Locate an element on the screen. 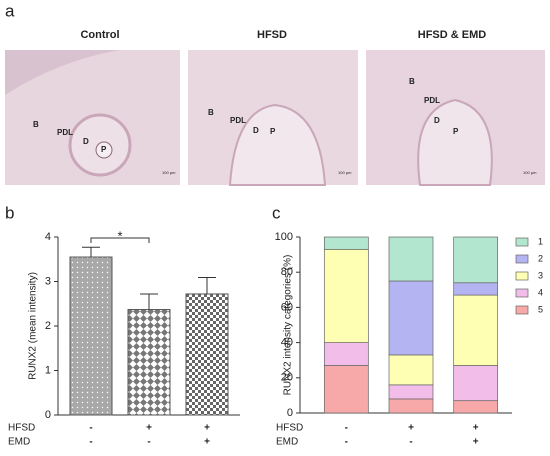  panel-label: c is located at coordinates (276, 212).